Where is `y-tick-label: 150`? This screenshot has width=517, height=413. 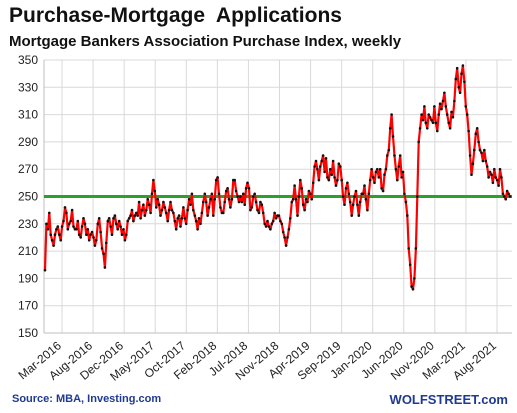
y-tick-label: 150 is located at coordinates (28, 333).